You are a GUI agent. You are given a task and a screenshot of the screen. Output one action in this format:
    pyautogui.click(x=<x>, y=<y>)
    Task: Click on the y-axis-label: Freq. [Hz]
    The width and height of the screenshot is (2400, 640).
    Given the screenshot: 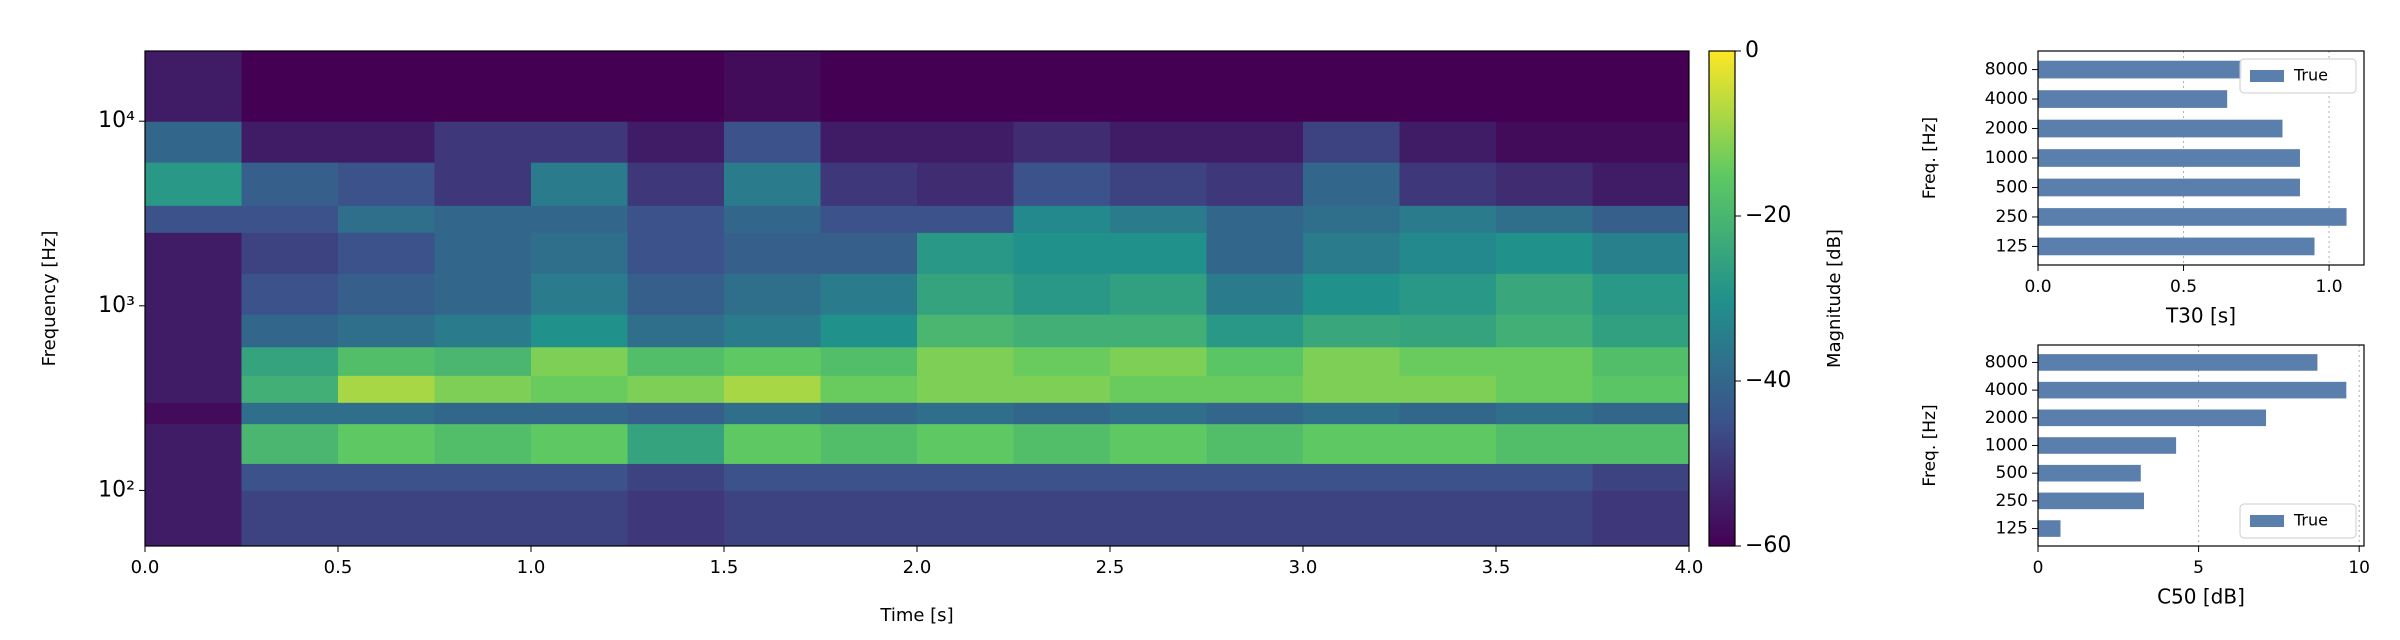 What is the action you would take?
    pyautogui.click(x=1930, y=158)
    